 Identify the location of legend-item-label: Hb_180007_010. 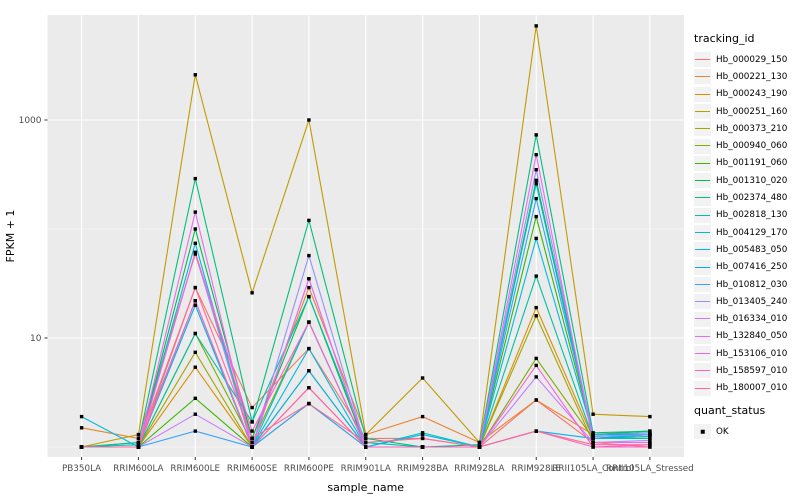
(752, 388).